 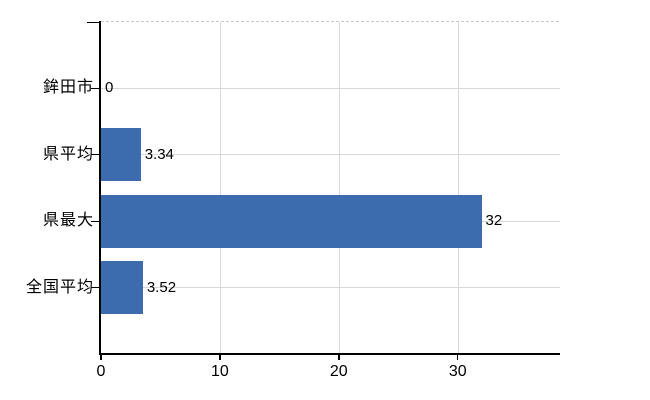 I want to click on category-label: 県平均, so click(x=68, y=154).